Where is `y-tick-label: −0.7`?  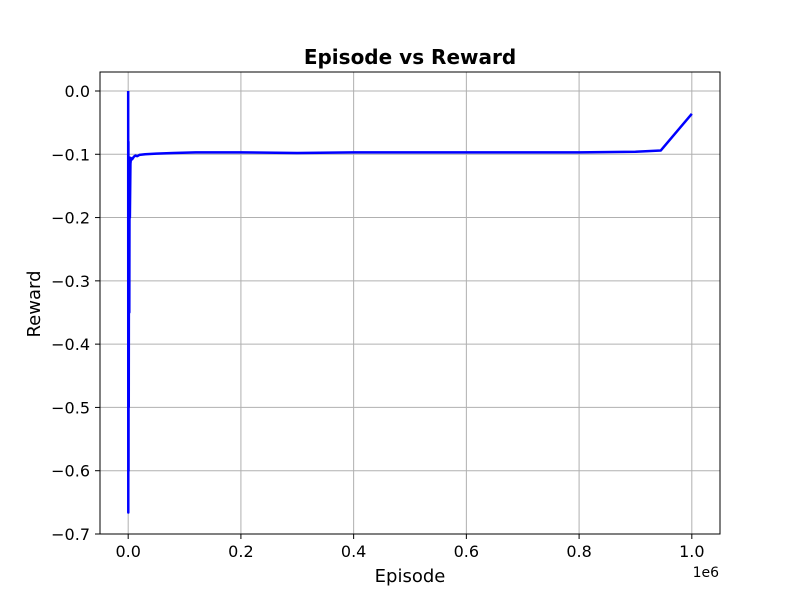 y-tick-label: −0.7 is located at coordinates (70, 534).